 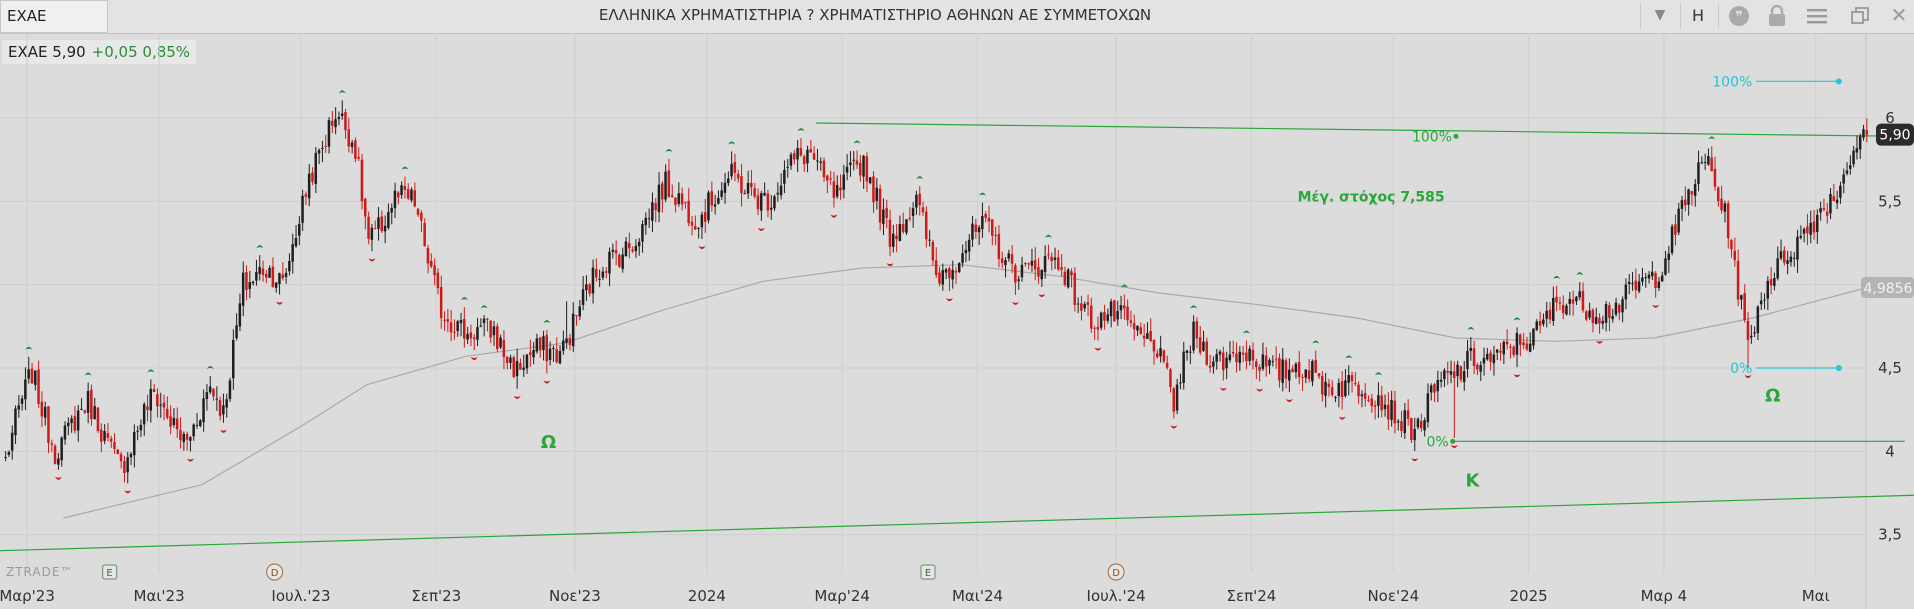 I want to click on close-icon: ✕, so click(x=1899, y=15).